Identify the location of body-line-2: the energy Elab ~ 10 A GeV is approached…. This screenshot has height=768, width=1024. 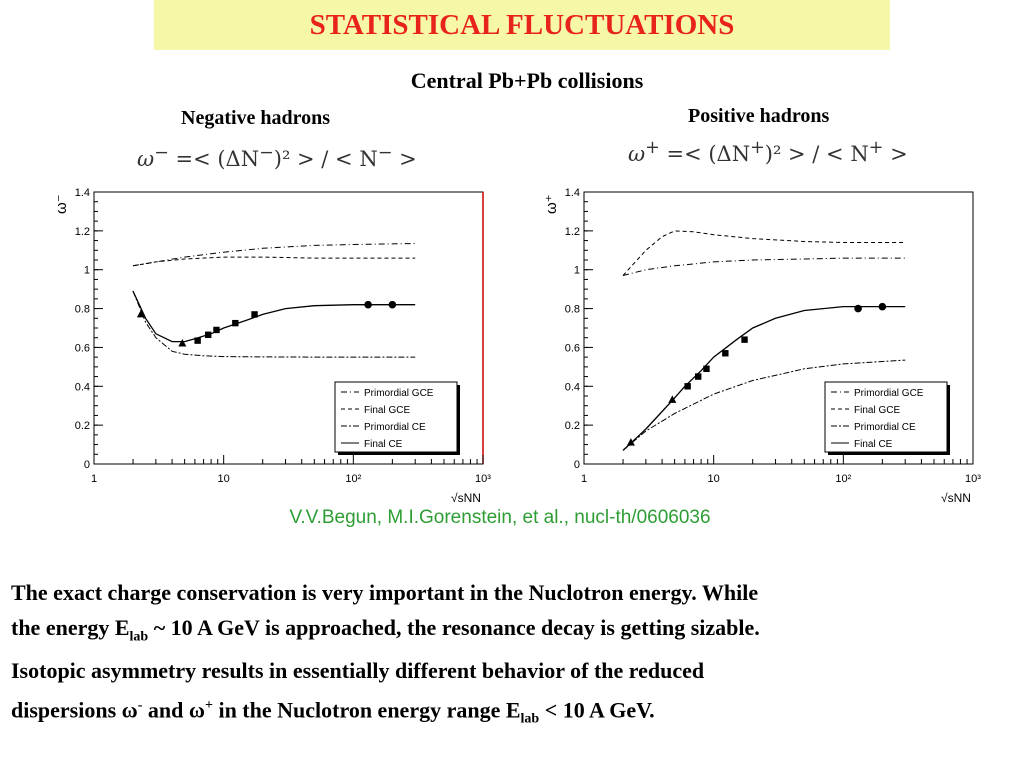
(385, 629).